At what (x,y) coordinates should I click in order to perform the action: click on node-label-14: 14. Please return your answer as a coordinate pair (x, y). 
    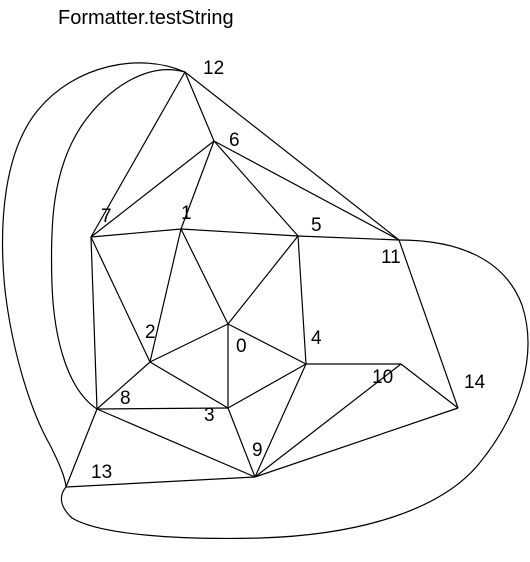
    Looking at the image, I should click on (475, 382).